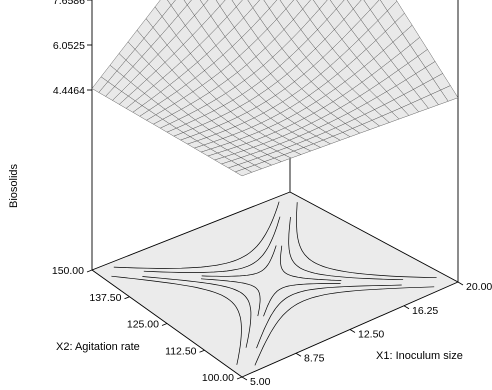 This screenshot has width=492, height=390. Describe the element at coordinates (14, 185) in the screenshot. I see `z-axis-title: Biosolids` at that location.